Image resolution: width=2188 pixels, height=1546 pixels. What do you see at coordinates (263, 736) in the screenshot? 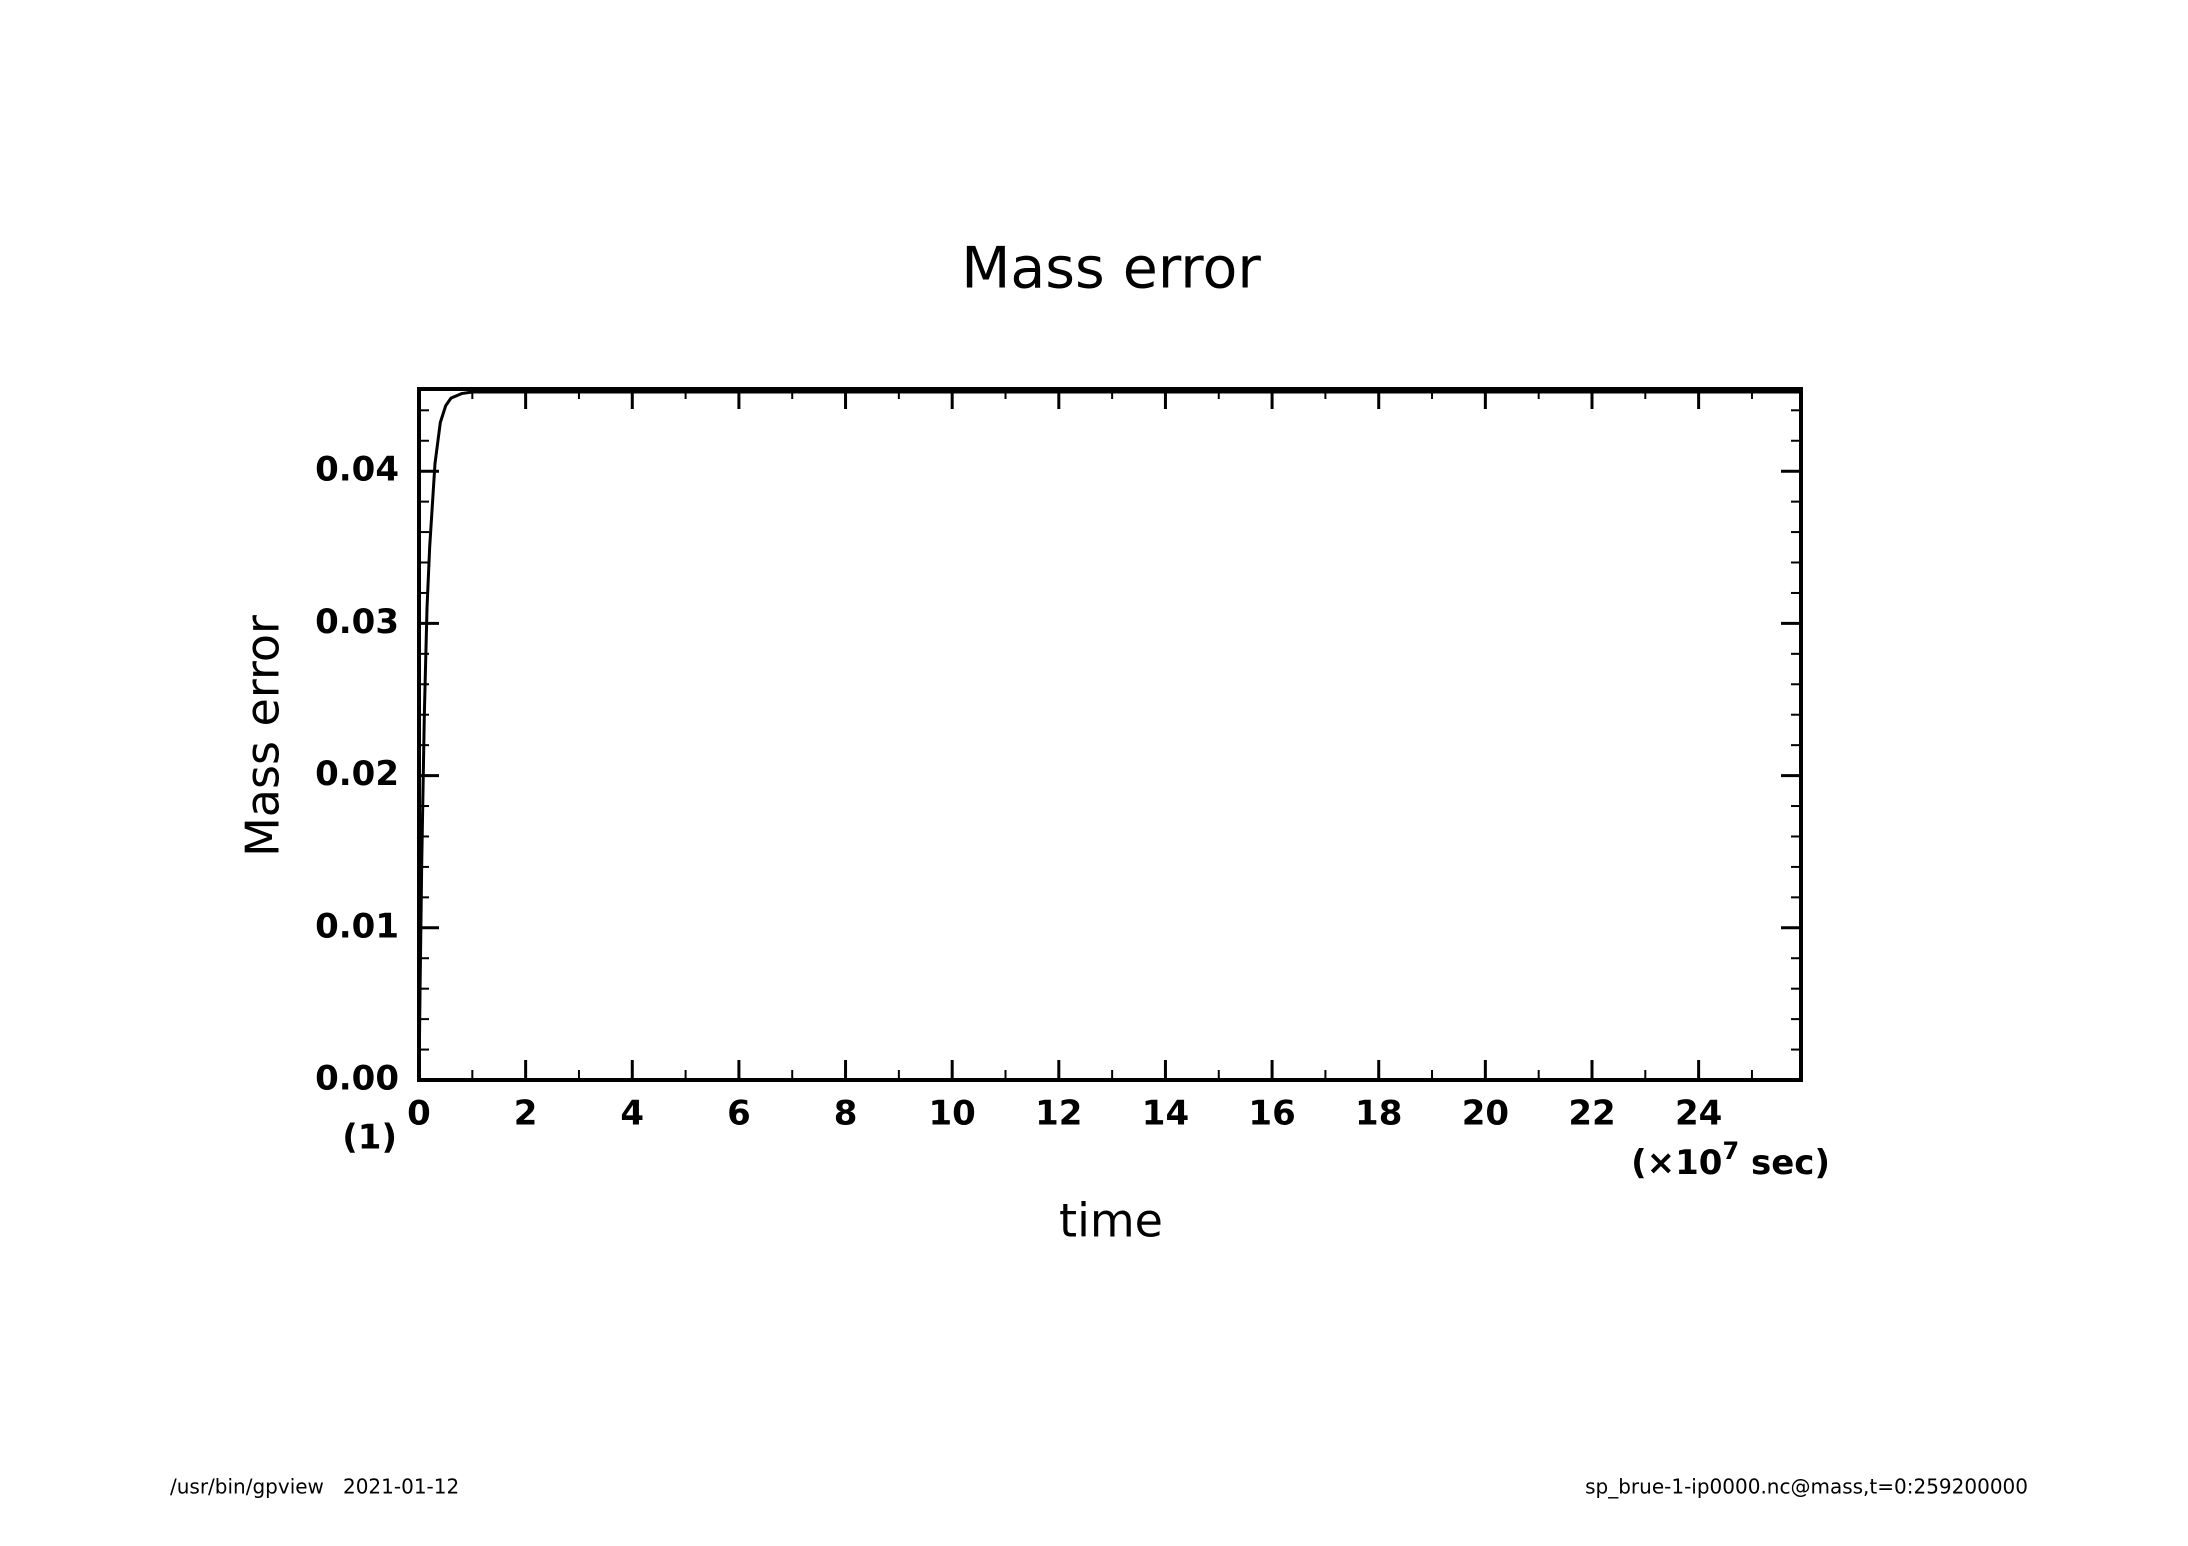
I see `y-axis-label: Mass error` at bounding box center [263, 736].